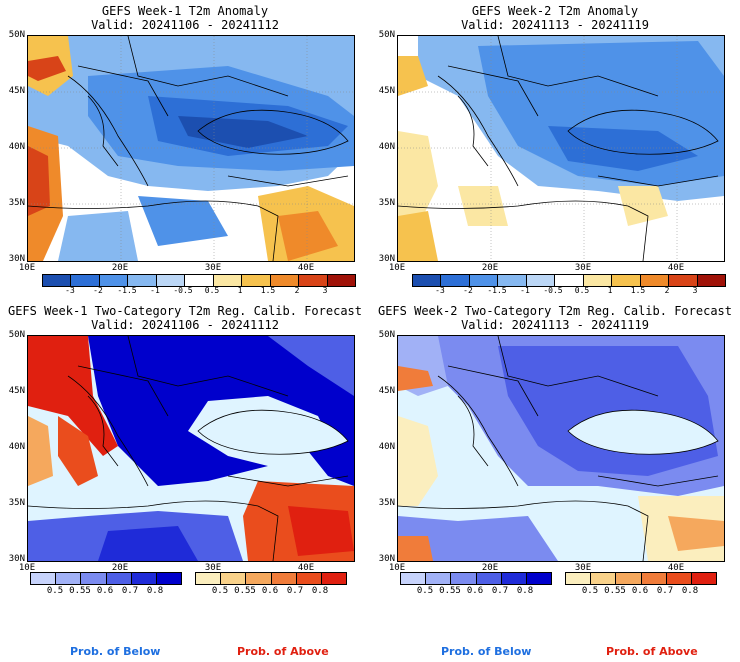 This screenshot has width=740, height=662. I want to click on panel-title: GEFS Week-1 T2m Anomaly, so click(185, 11).